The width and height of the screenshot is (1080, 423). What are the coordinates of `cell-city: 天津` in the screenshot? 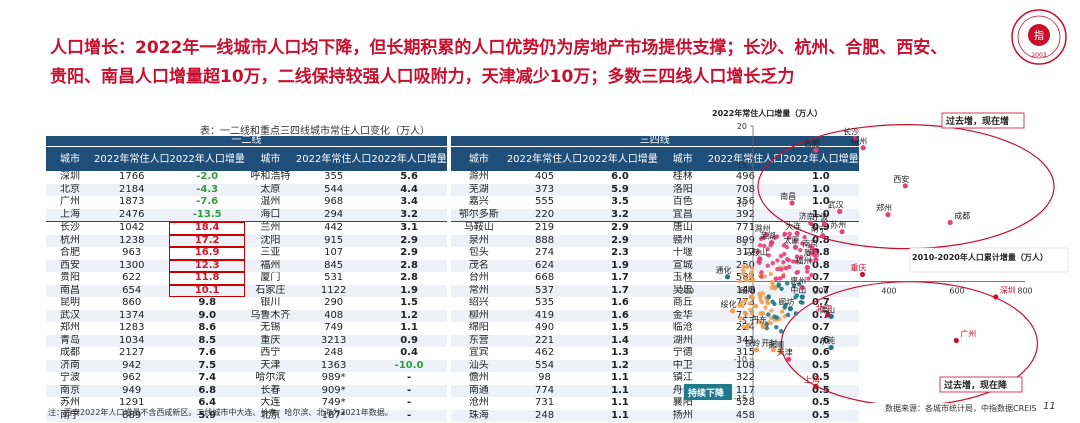 It's located at (270, 365).